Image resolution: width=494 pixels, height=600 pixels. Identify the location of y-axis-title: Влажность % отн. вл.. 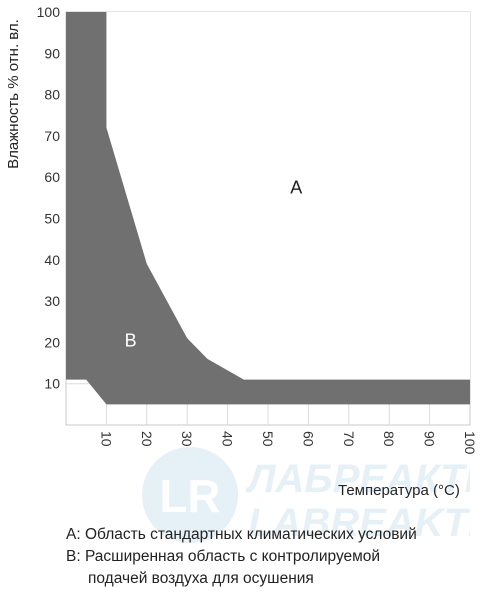
(13, 94).